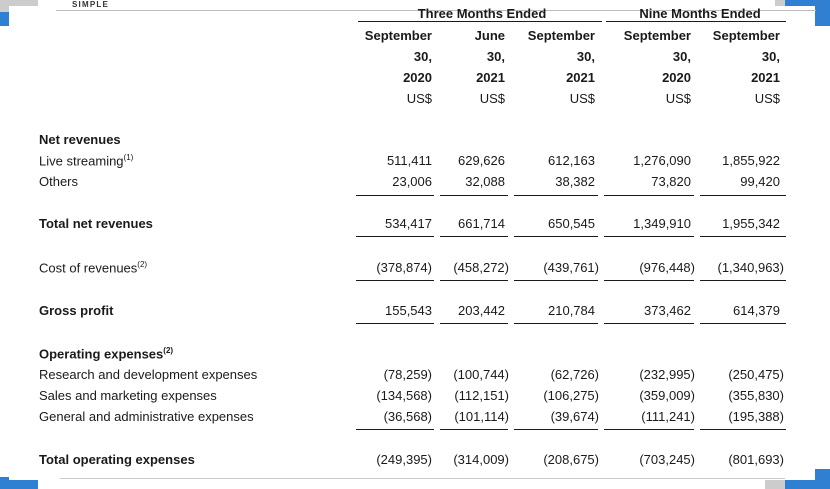 The height and width of the screenshot is (489, 830). What do you see at coordinates (681, 56) in the screenshot?
I see `col4-day: 30,` at bounding box center [681, 56].